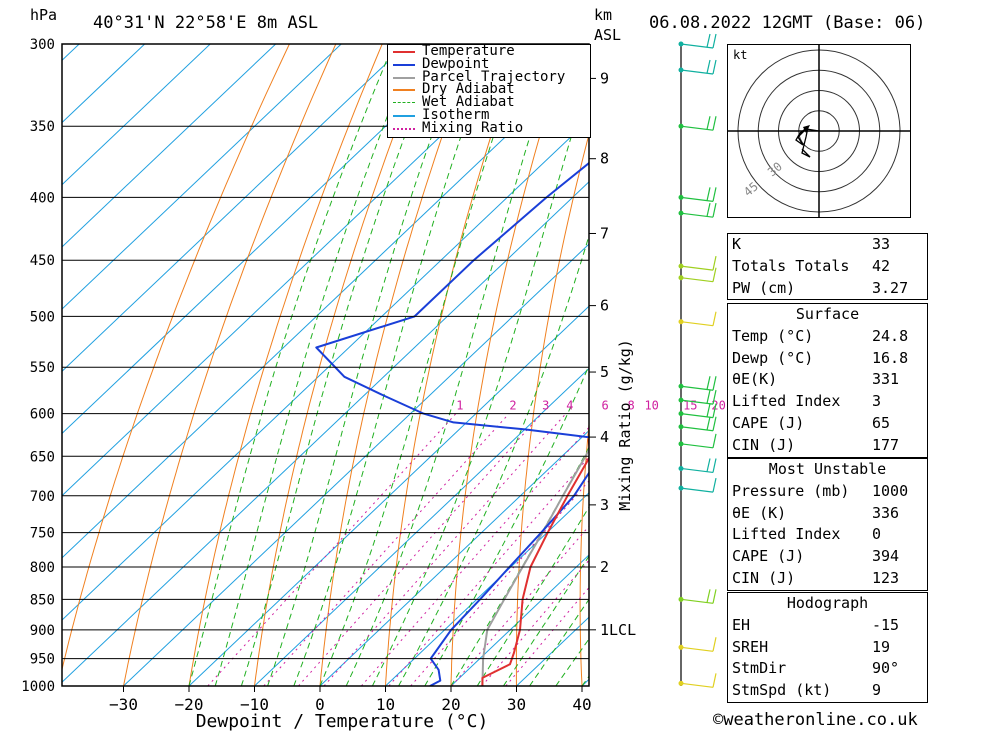 The height and width of the screenshot is (733, 1000). Describe the element at coordinates (827, 337) in the screenshot. I see `table-row: Temp (°C) 24.8` at that location.